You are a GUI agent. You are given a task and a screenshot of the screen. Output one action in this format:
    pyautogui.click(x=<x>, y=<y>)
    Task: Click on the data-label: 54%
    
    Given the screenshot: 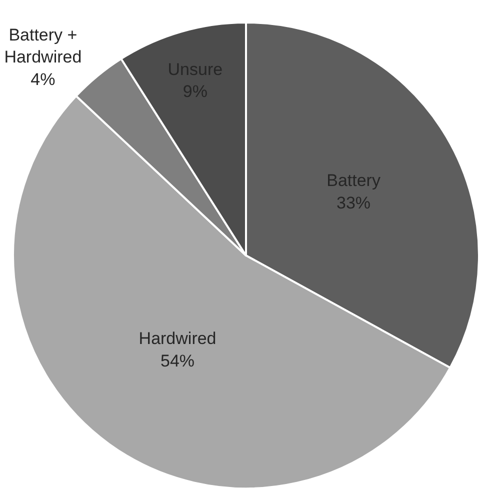 What is the action you would take?
    pyautogui.click(x=177, y=360)
    